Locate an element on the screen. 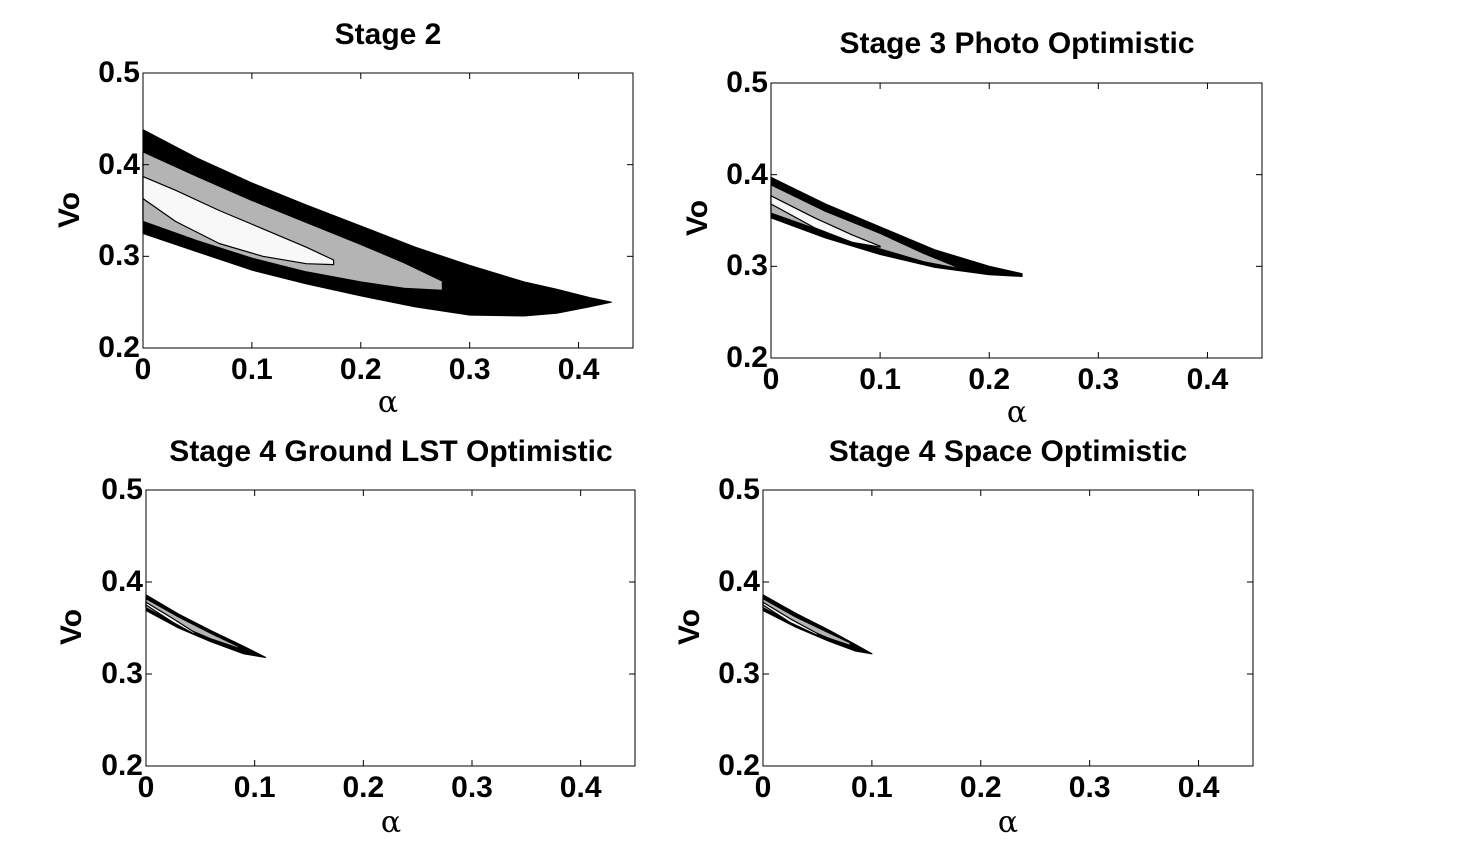 The height and width of the screenshot is (863, 1467). panel-title: Stage 2 is located at coordinates (388, 34).